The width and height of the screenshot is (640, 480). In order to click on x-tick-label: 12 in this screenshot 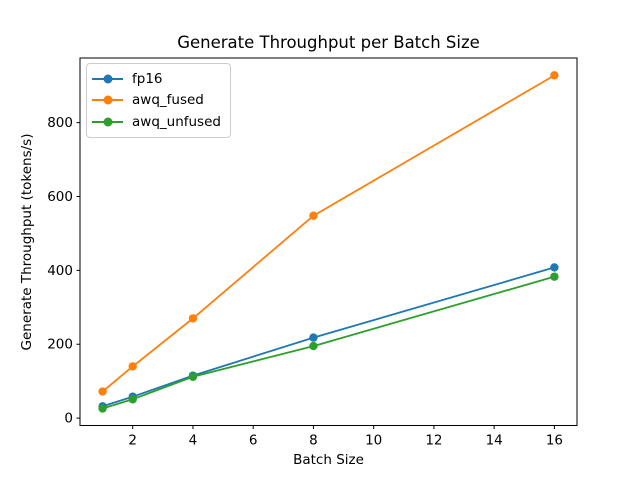, I will do `click(433, 441)`.